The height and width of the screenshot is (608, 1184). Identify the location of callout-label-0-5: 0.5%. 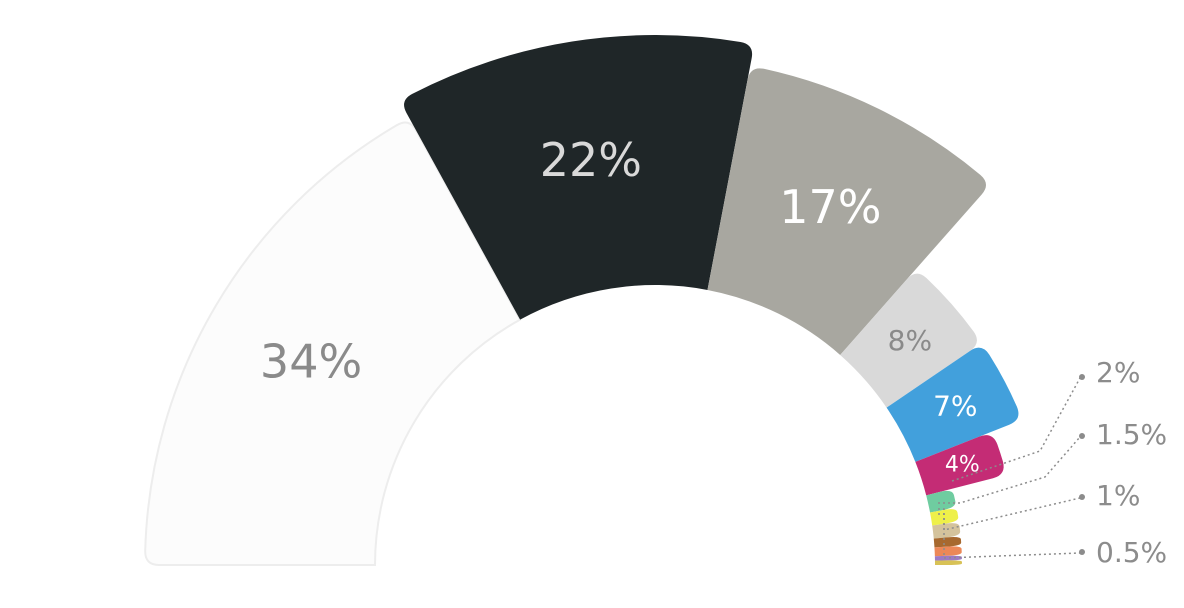
(1131, 552).